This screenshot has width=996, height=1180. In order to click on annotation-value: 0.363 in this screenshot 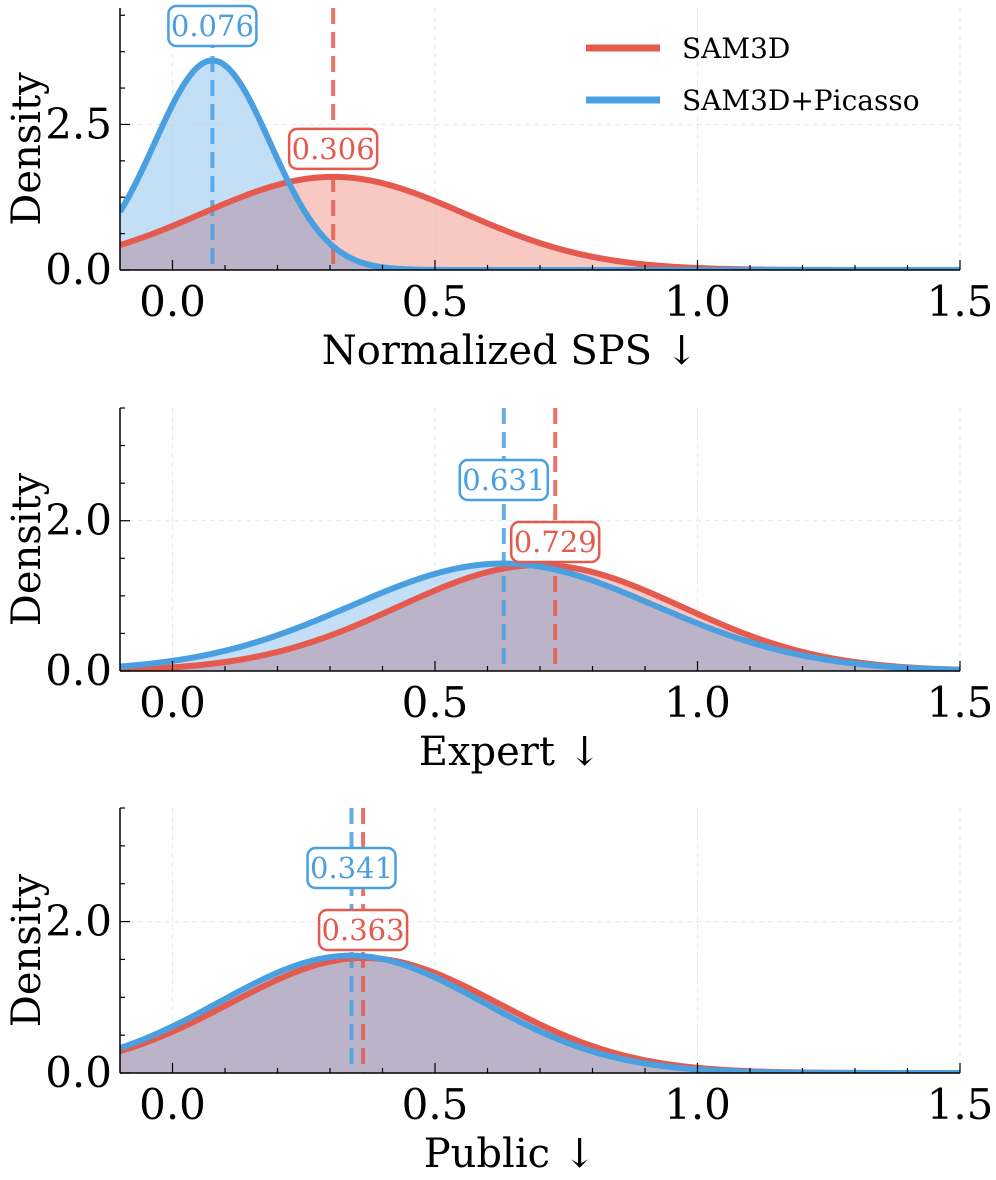, I will do `click(363, 930)`.